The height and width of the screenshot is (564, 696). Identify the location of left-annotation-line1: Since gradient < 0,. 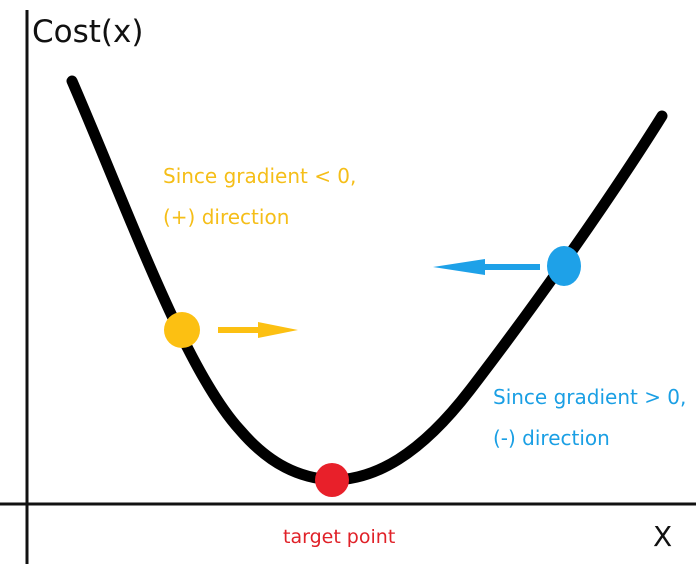
(260, 176).